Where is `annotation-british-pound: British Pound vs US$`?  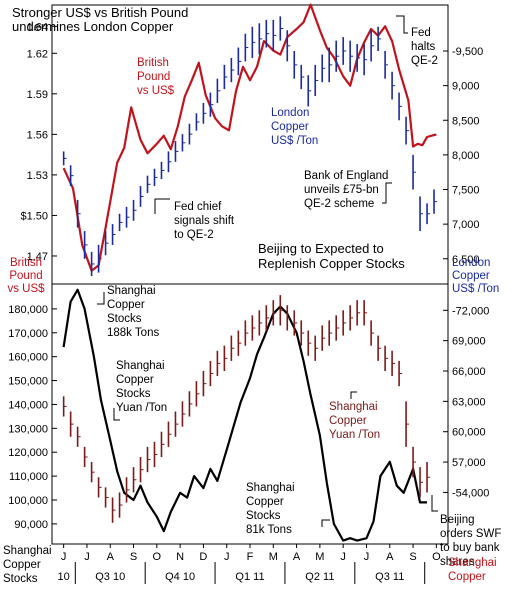 annotation-british-pound: British Pound vs US$ is located at coordinates (156, 77).